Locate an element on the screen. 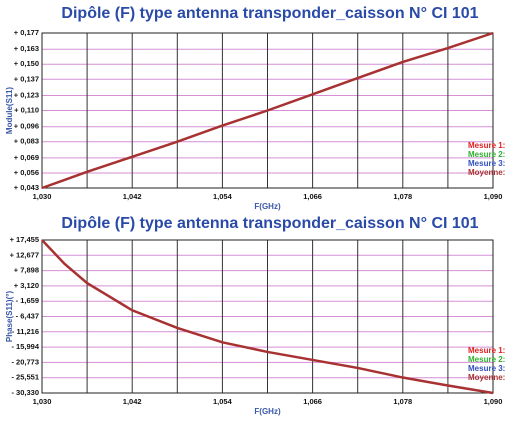  y-tick-label: + 0,096 is located at coordinates (26, 126).